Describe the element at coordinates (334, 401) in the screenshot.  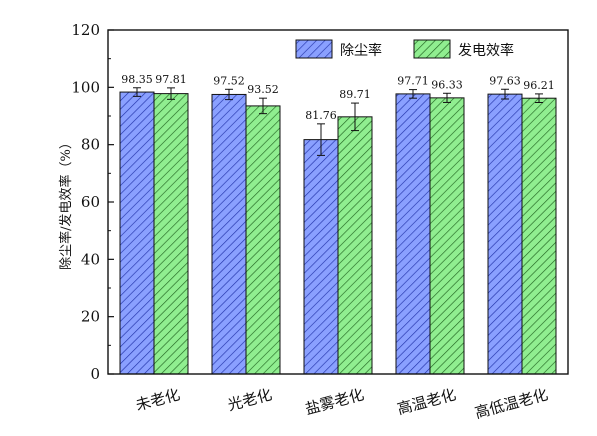
I see `category-label: 盐雾老化` at that location.